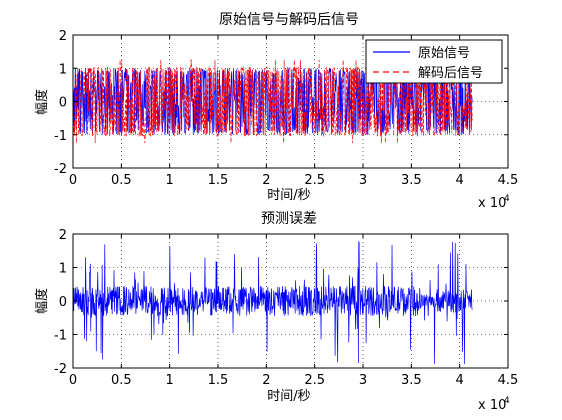 This screenshot has width=562, height=420. What do you see at coordinates (289, 219) in the screenshot?
I see `bottom-chart-title: 预测误差` at bounding box center [289, 219].